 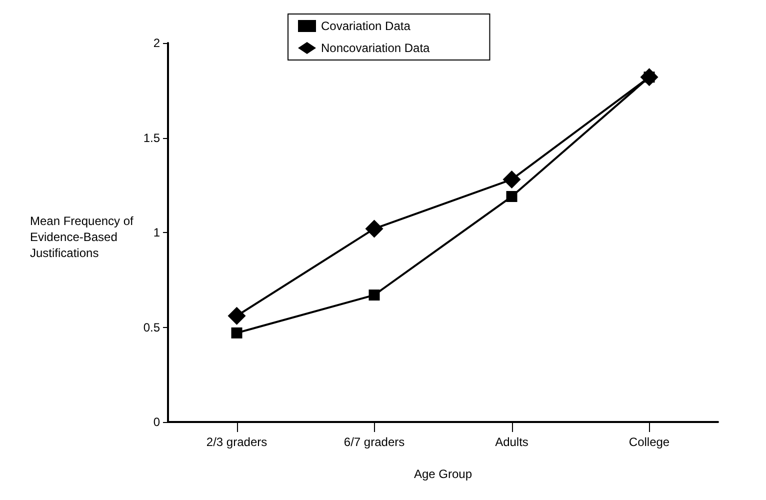 I want to click on y-tick-label: 2, so click(x=156, y=43).